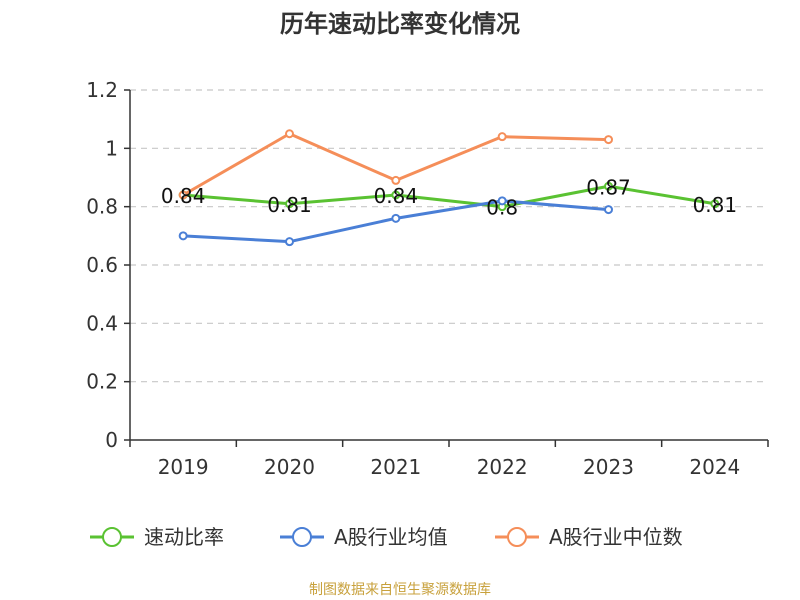 The width and height of the screenshot is (800, 600). I want to click on y-tick-label-0: 0, so click(111, 440).